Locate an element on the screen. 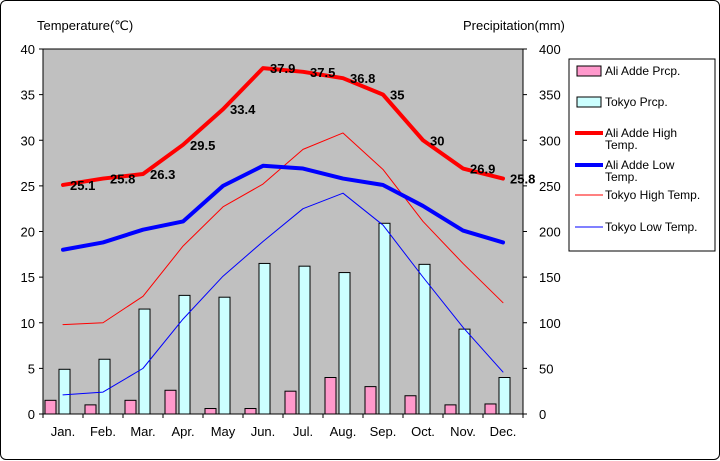  x-tick-label: Jul. is located at coordinates (303, 431).